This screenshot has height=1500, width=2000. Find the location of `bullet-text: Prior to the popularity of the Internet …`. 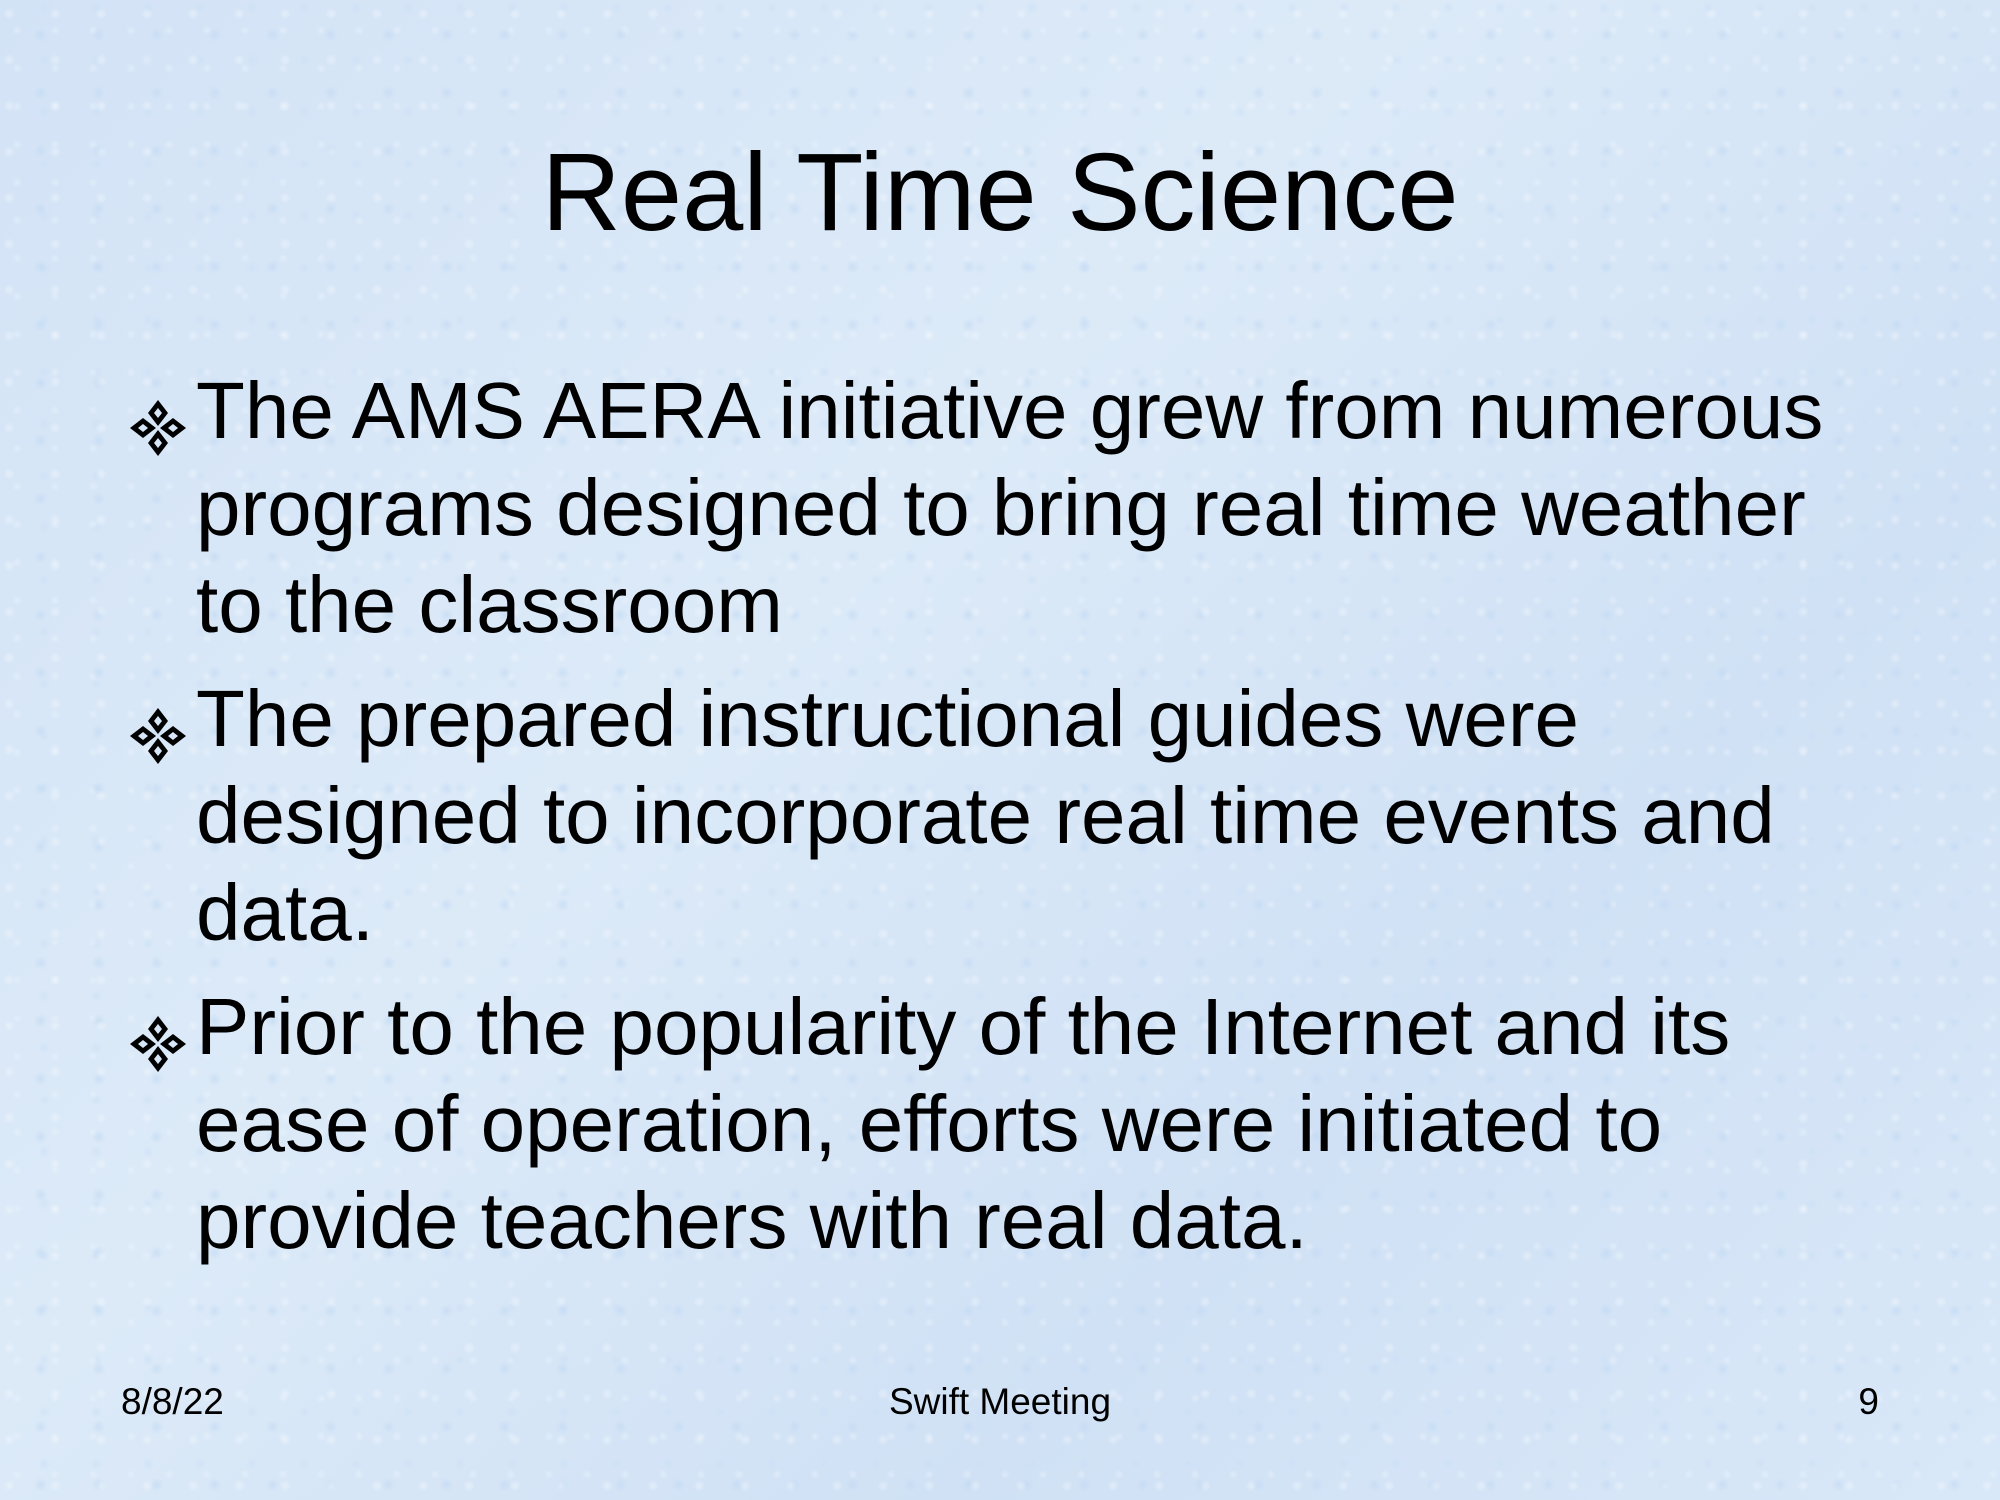

bullet-text: Prior to the popularity of the Internet … is located at coordinates (963, 1123).